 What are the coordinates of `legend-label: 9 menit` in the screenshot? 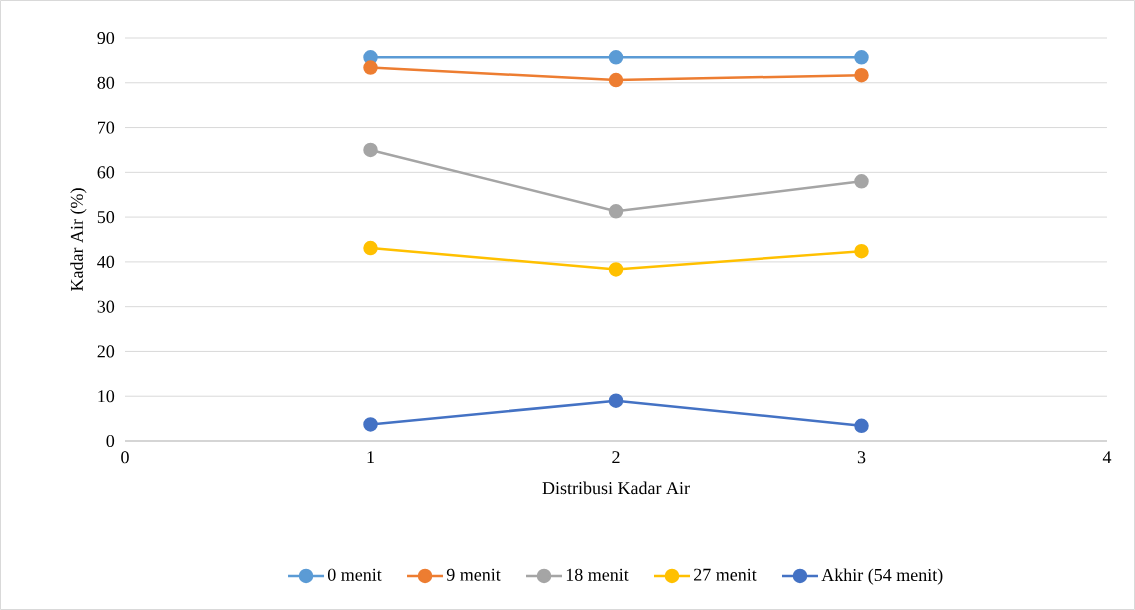 It's located at (473, 574).